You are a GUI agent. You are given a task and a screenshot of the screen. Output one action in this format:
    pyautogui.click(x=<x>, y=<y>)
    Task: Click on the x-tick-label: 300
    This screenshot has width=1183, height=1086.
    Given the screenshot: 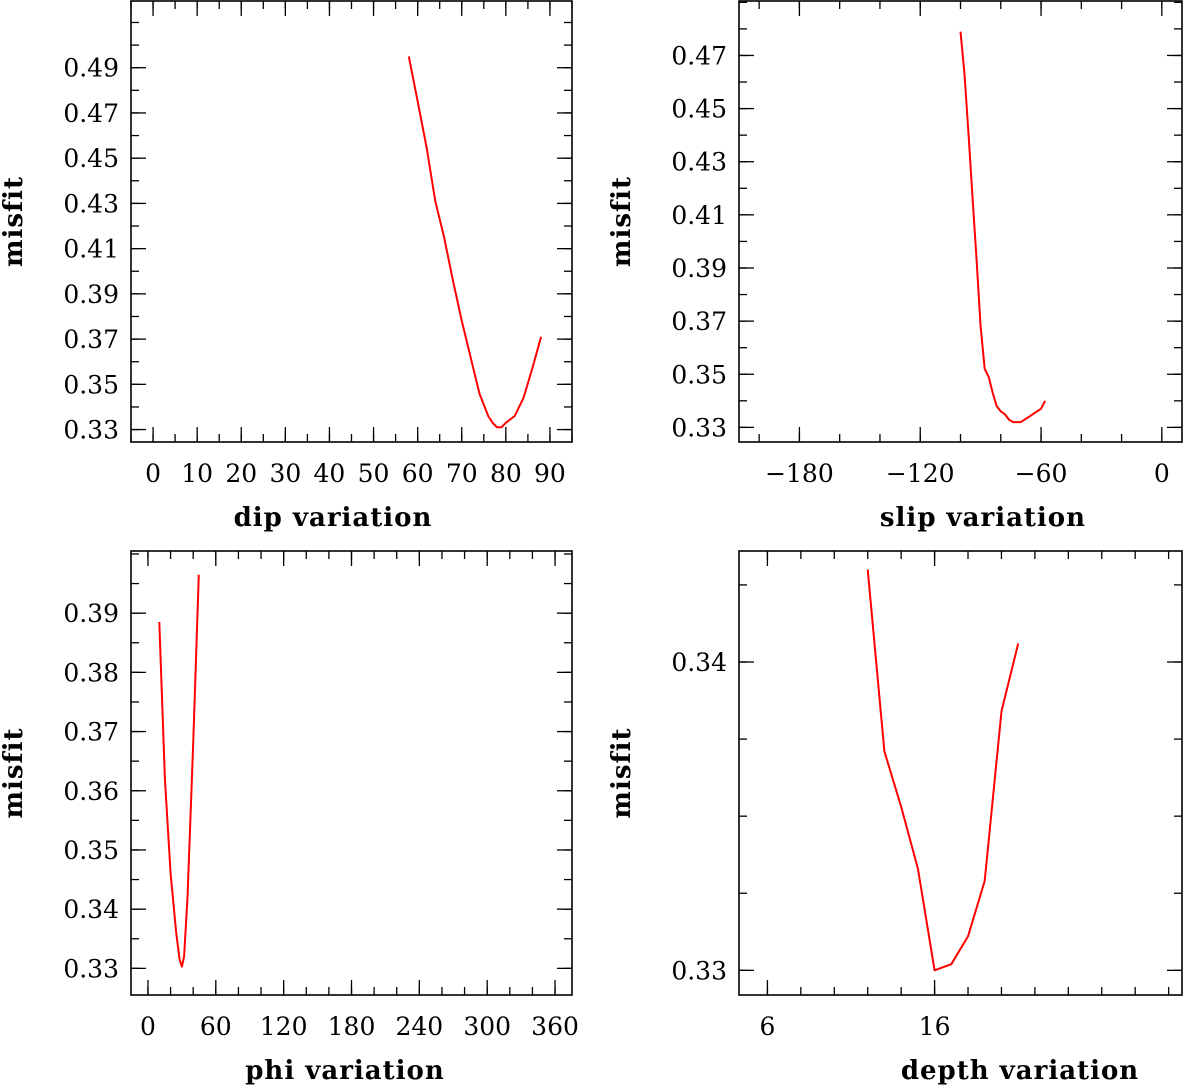 What is the action you would take?
    pyautogui.click(x=487, y=1026)
    